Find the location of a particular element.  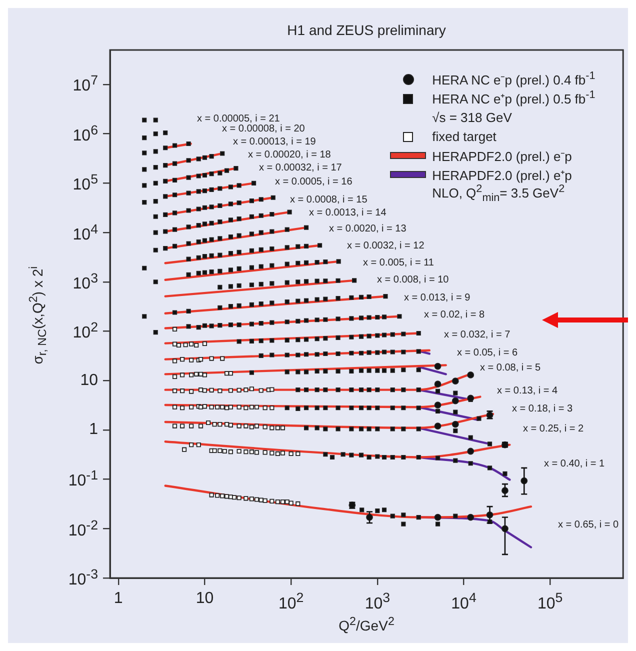

annotation: x = 0.0032, i = 12 is located at coordinates (385, 246).